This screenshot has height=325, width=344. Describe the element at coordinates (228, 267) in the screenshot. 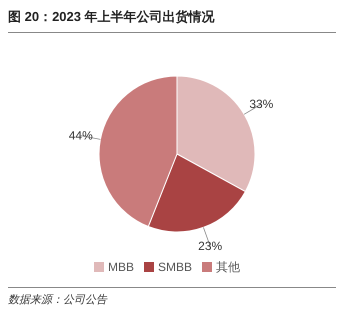

I see `legend-label: 其他` at that location.